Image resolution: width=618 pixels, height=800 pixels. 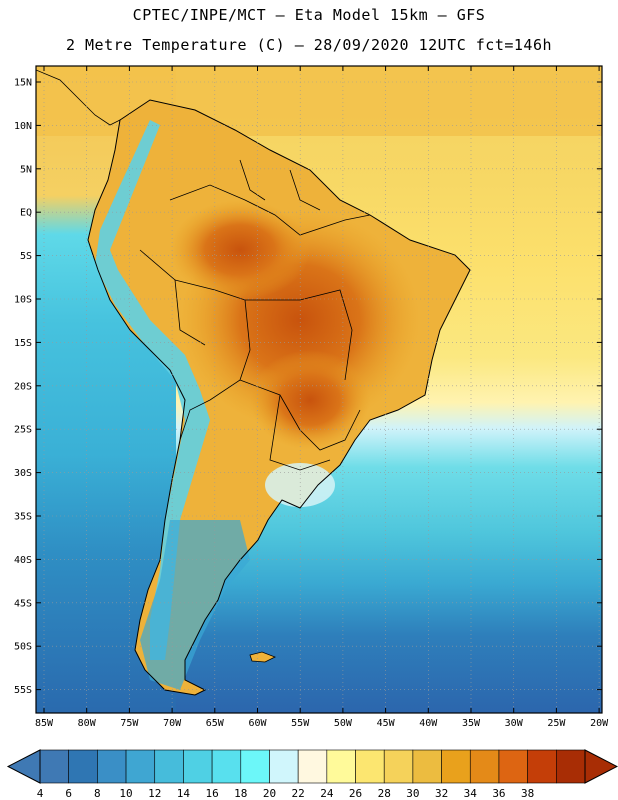 I want to click on lat-label: 40S, so click(x=23, y=560).